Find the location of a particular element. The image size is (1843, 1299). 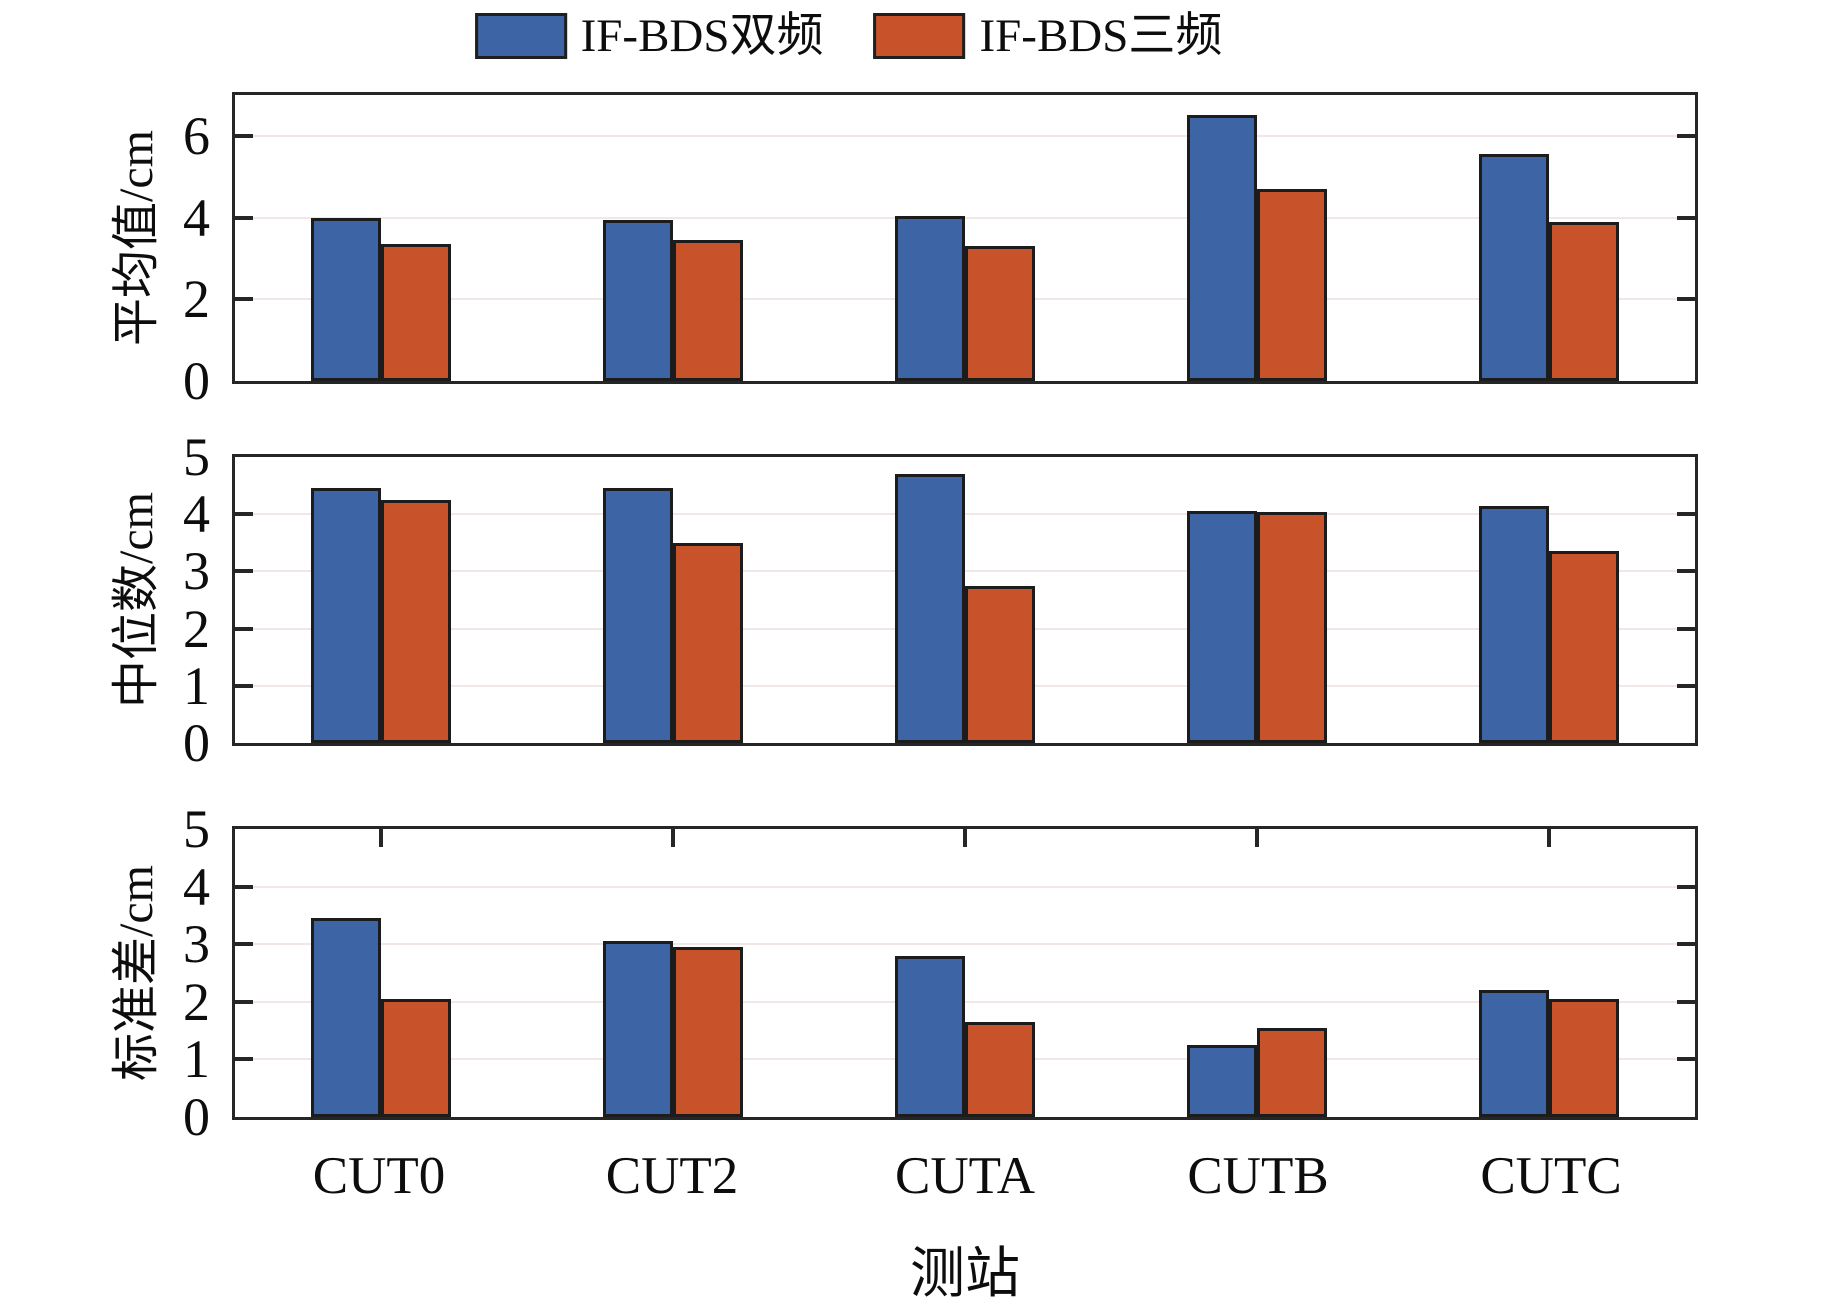

x-tick-label-cutb: CUTB is located at coordinates (1258, 1176).